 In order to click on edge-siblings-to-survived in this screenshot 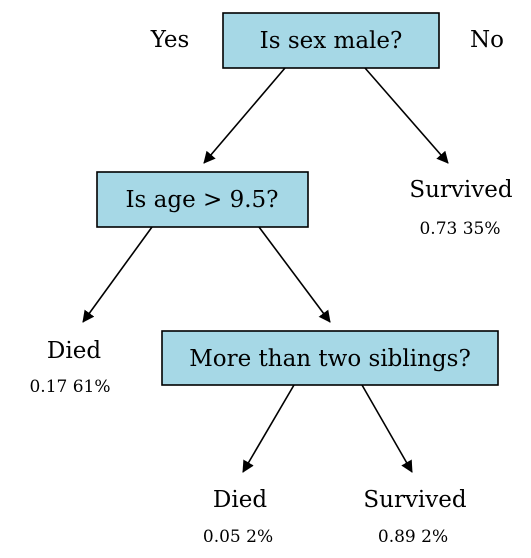, I will do `click(387, 428)`.